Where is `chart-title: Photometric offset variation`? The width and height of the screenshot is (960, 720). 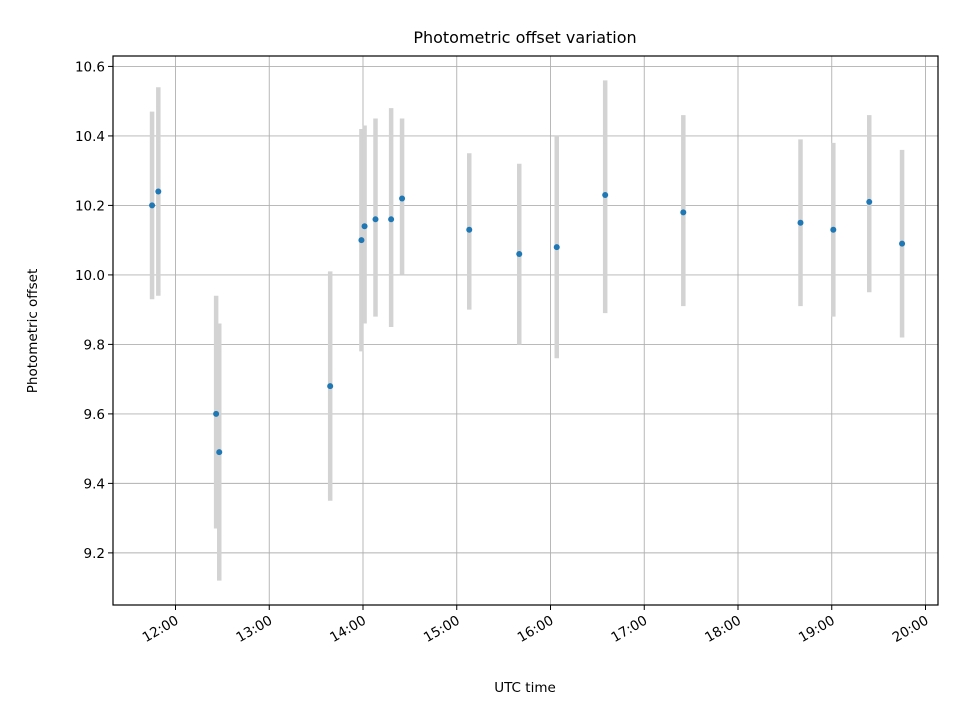 chart-title: Photometric offset variation is located at coordinates (524, 37).